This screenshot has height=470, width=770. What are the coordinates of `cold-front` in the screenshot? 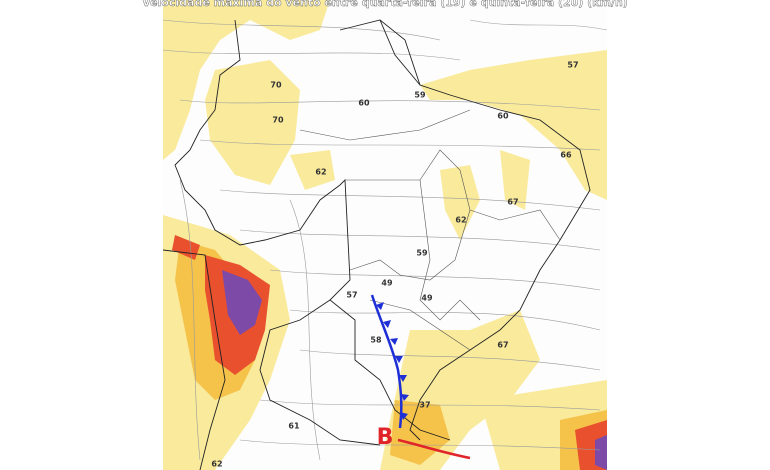 It's located at (389, 361).